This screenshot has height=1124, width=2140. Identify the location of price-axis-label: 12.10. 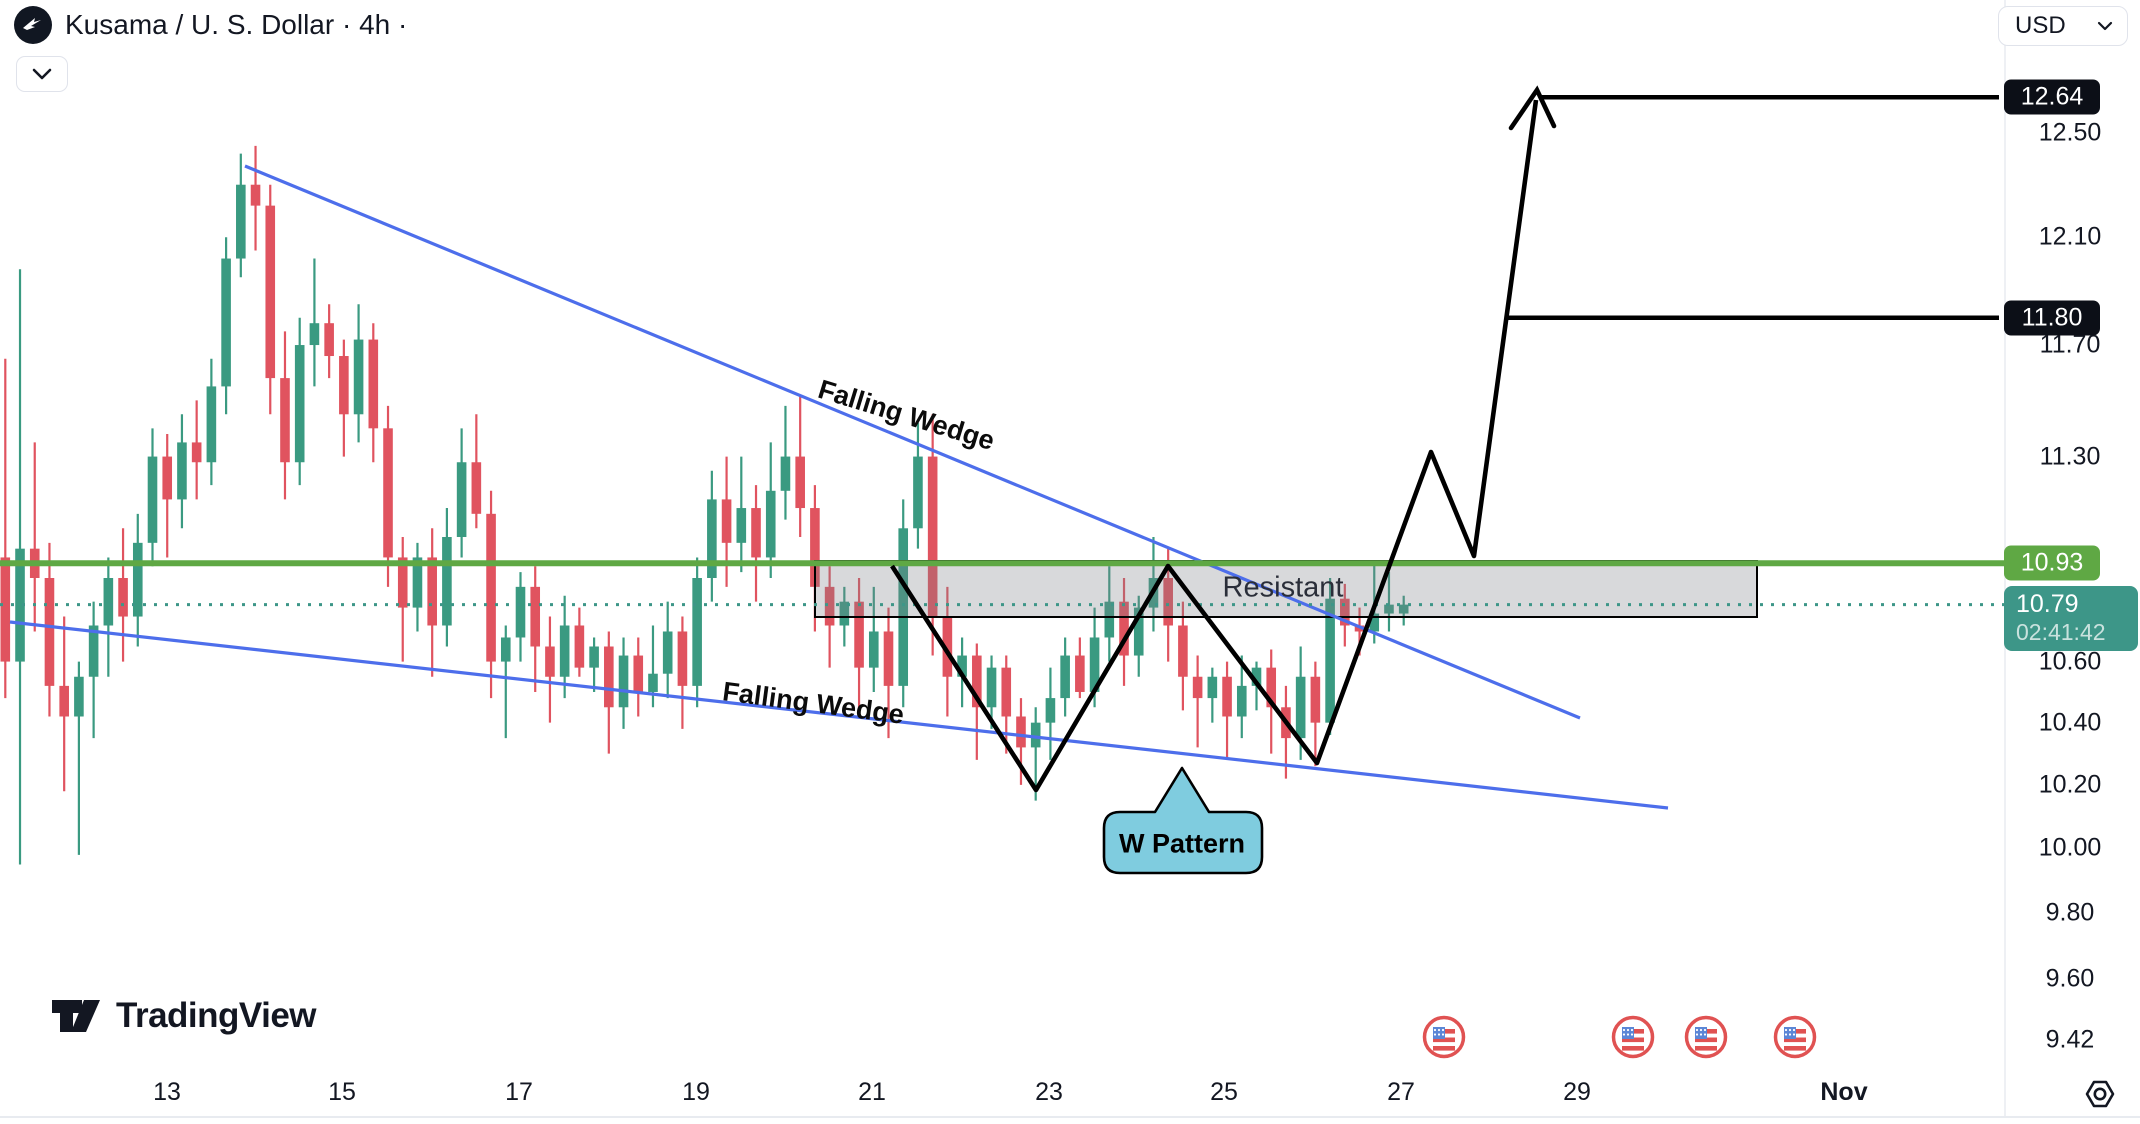
(2070, 236).